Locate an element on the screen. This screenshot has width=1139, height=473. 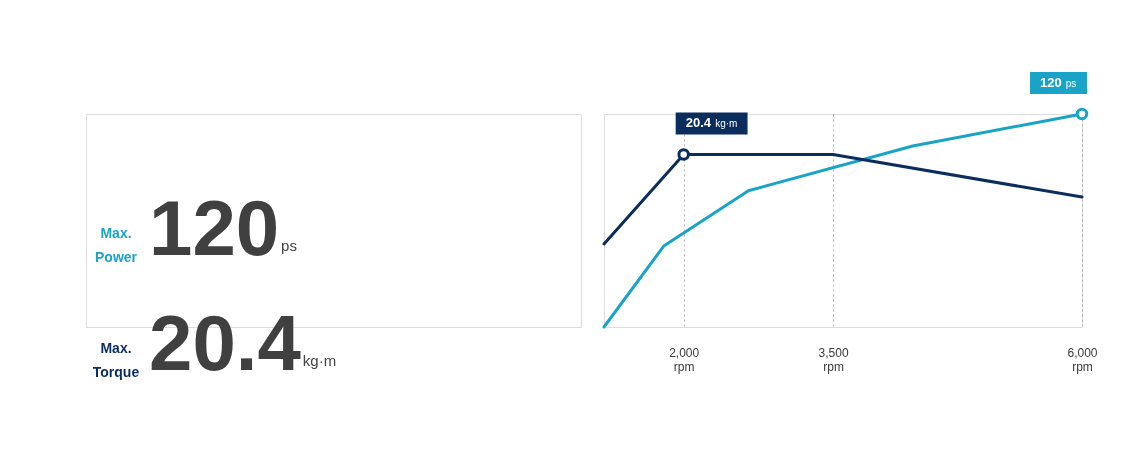
x-tick-label: 2,000 rpm is located at coordinates (684, 359).